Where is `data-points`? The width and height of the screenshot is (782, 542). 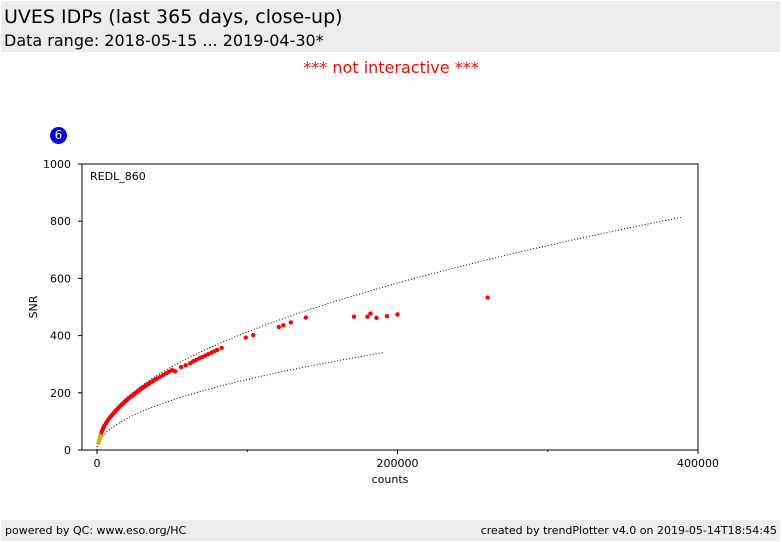 data-points is located at coordinates (293, 370).